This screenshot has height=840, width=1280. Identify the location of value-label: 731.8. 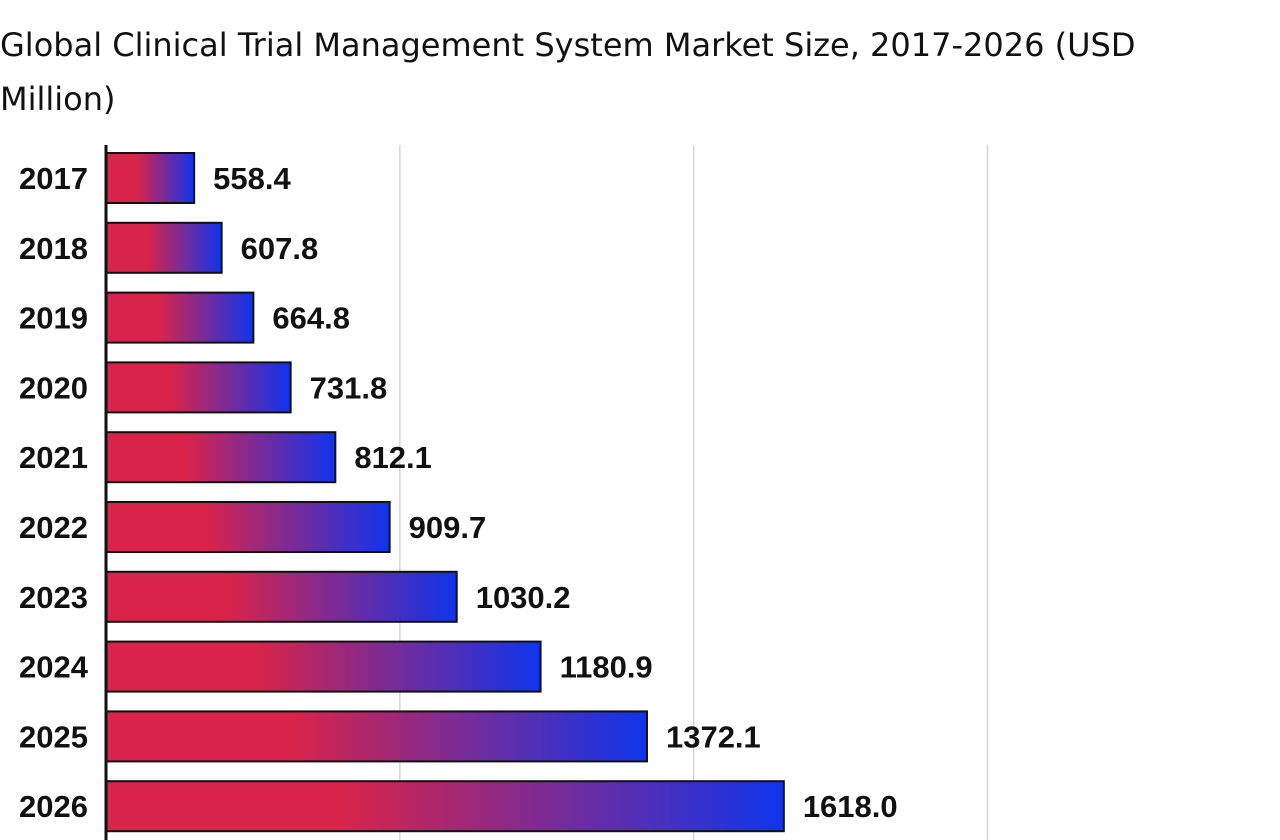
(349, 387).